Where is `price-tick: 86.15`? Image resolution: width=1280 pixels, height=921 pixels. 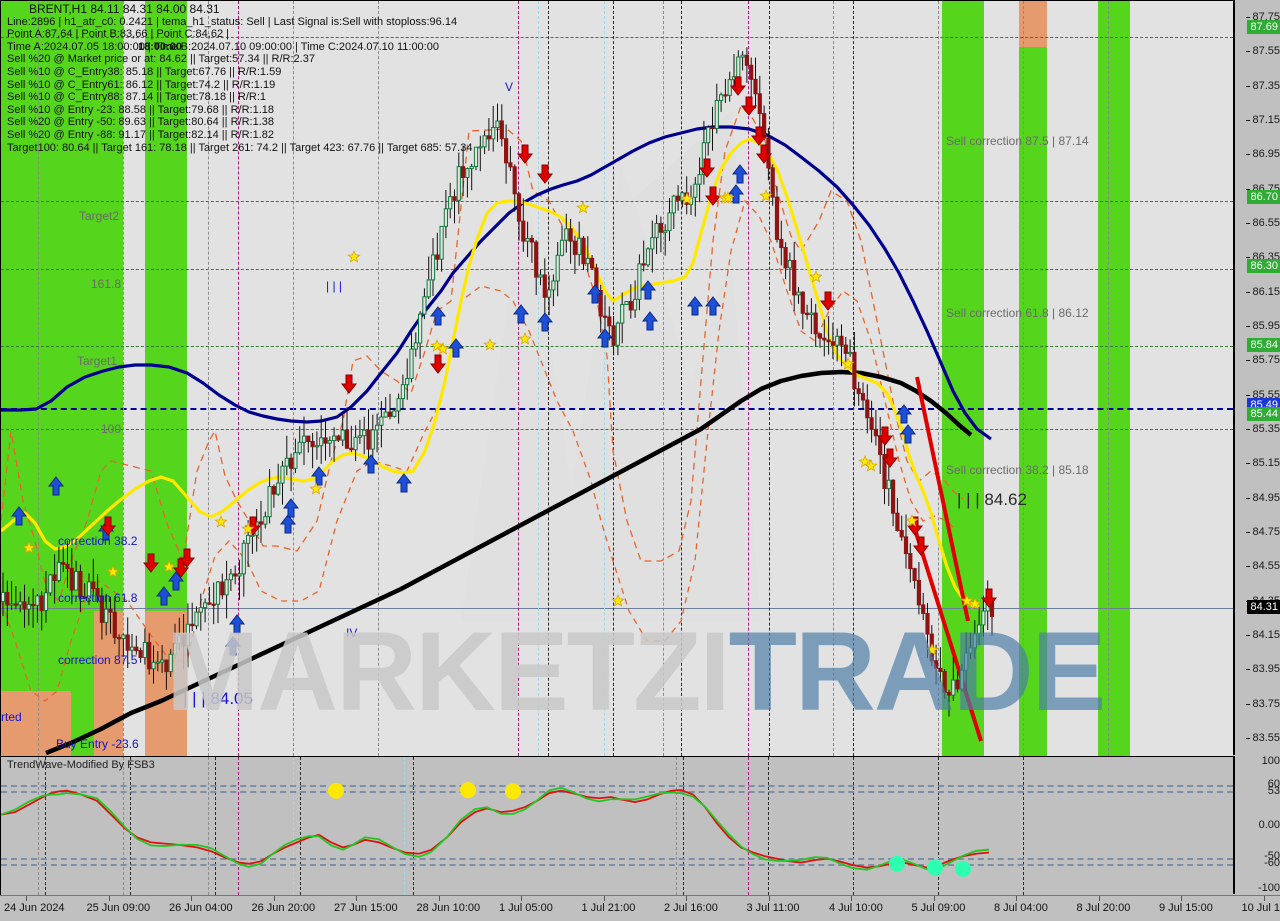 price-tick: 86.15 is located at coordinates (1266, 292).